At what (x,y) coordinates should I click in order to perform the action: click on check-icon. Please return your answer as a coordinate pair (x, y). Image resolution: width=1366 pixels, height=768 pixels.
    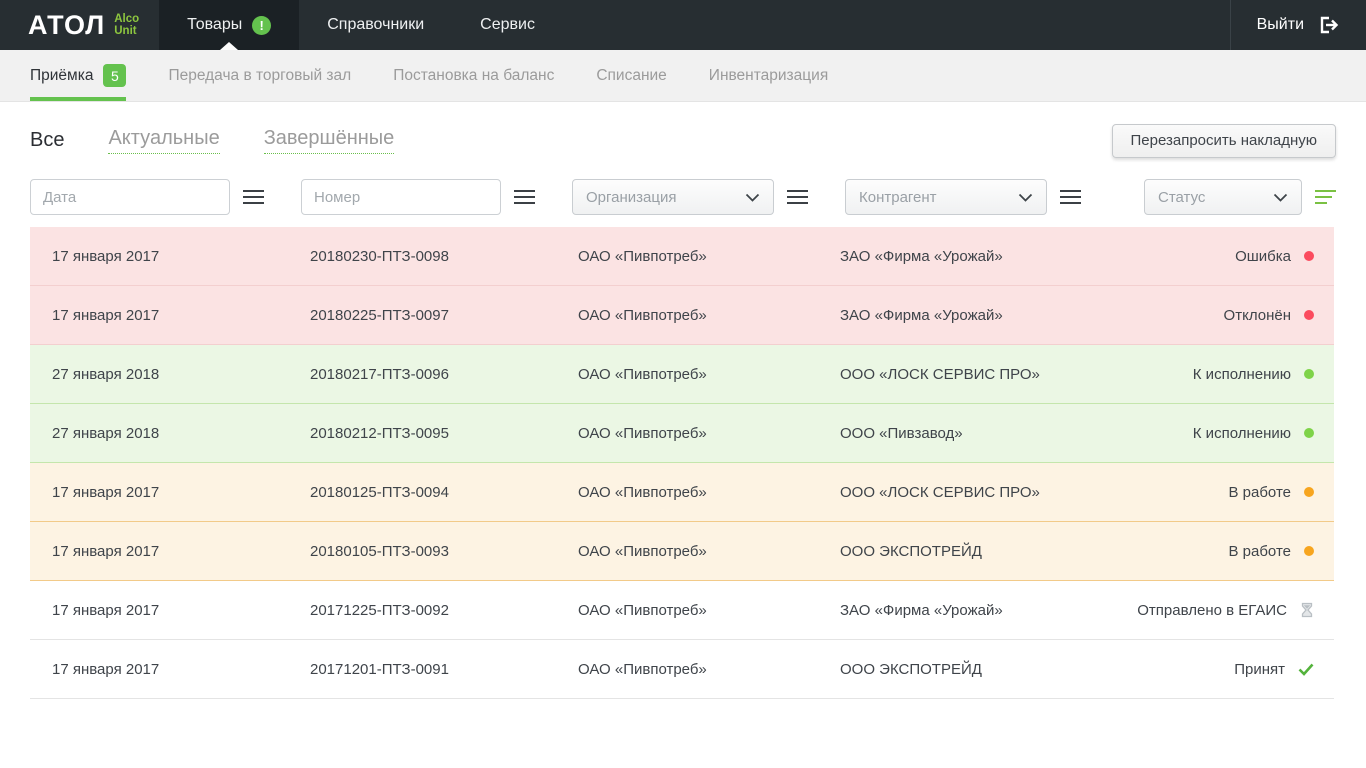
    Looking at the image, I should click on (1306, 669).